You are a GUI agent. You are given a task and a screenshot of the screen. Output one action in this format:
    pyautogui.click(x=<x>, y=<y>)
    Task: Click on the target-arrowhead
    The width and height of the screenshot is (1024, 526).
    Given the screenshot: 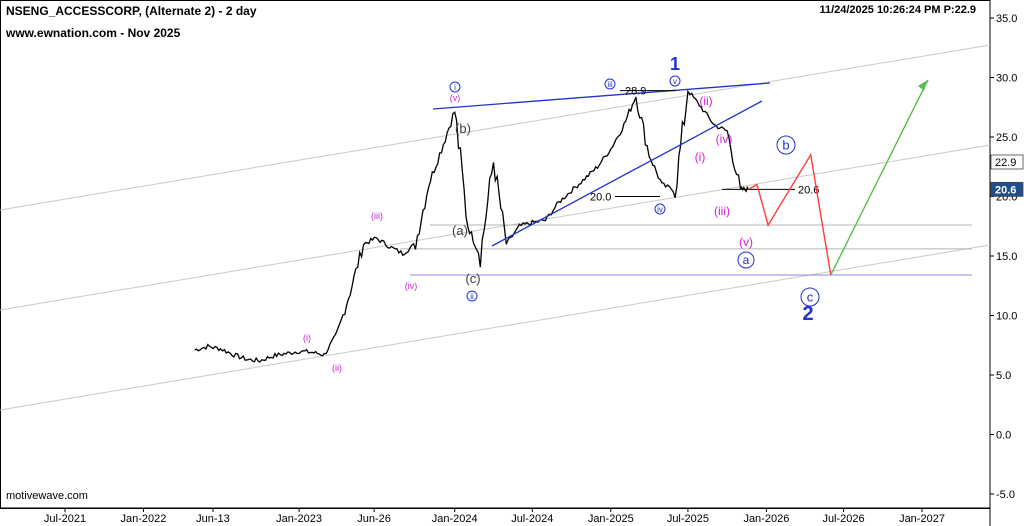 What is the action you would take?
    pyautogui.click(x=922, y=85)
    